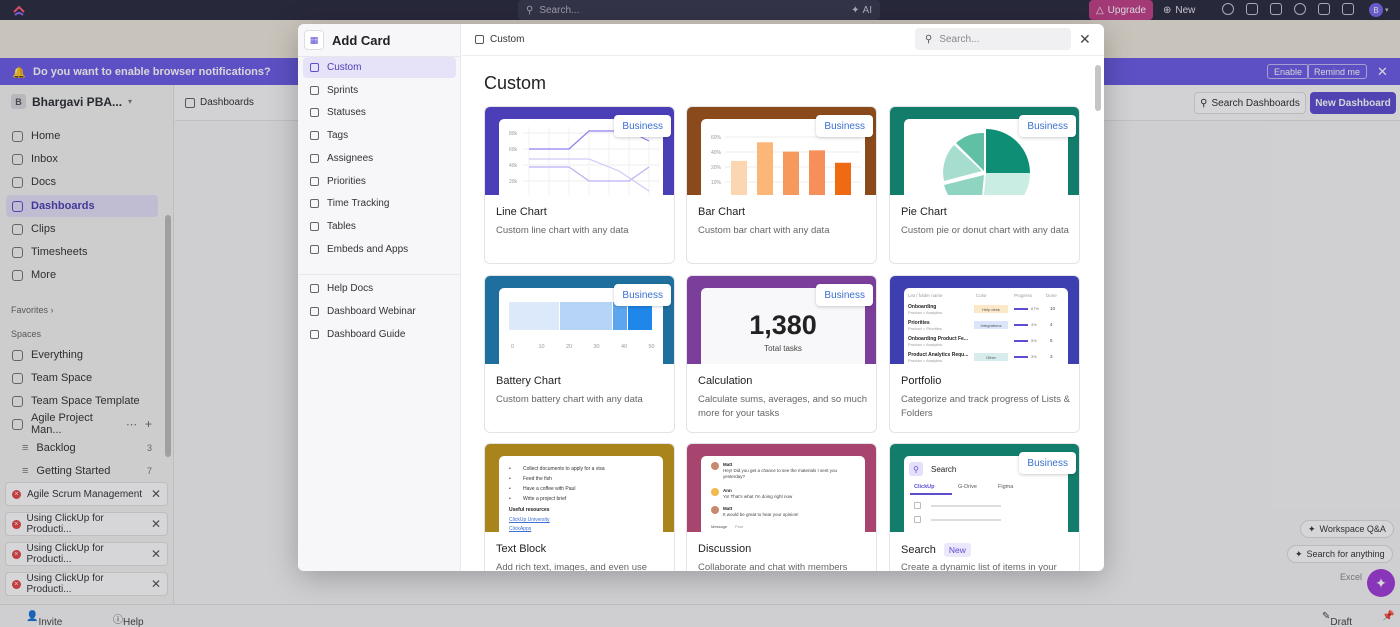 The image size is (1400, 627). What do you see at coordinates (1276, 9) in the screenshot?
I see `video-icon` at bounding box center [1276, 9].